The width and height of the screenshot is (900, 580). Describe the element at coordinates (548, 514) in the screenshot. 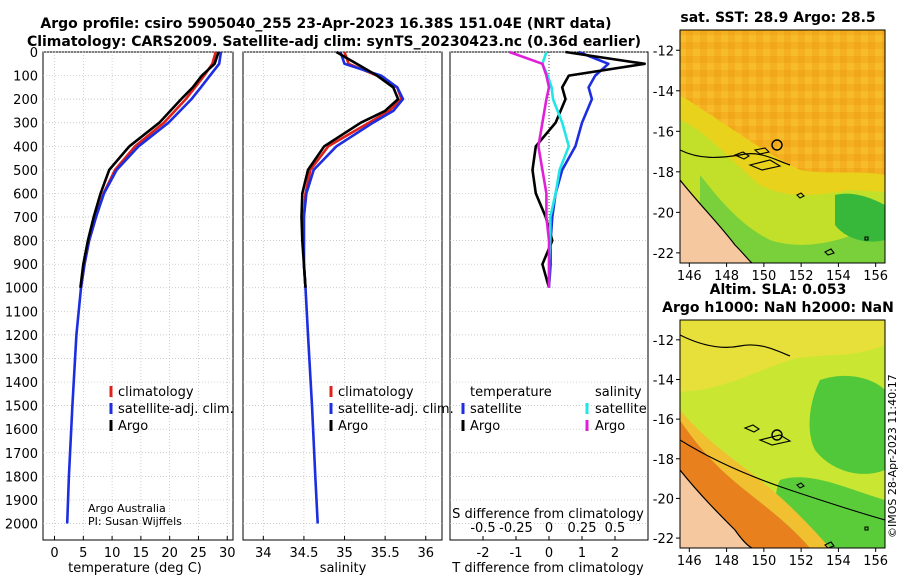

I see `difference-s-label: S difference from climatology` at that location.